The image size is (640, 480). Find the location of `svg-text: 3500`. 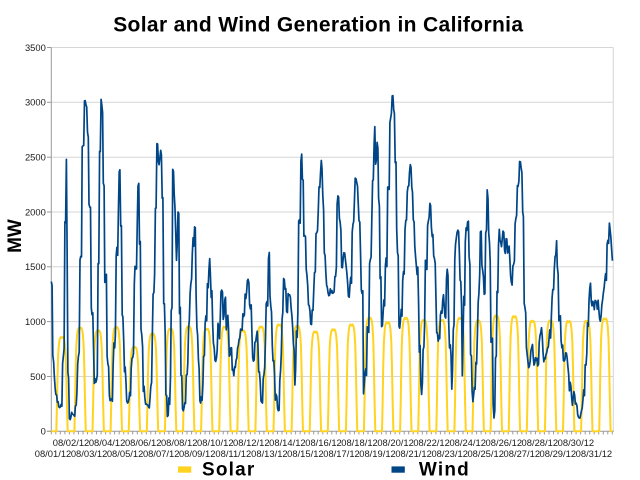

svg-text: 3500 is located at coordinates (35, 47).